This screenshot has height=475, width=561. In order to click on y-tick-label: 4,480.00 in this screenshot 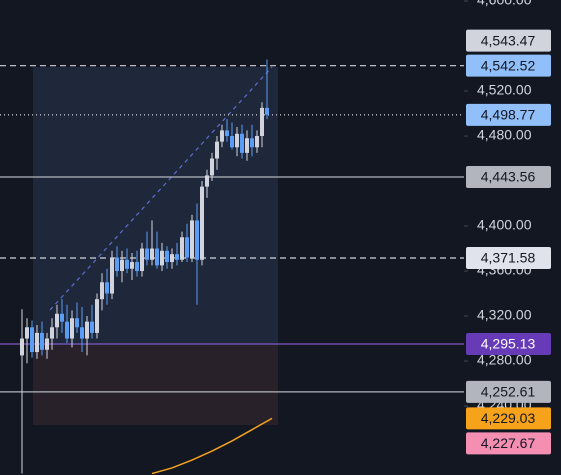, I will do `click(504, 135)`.